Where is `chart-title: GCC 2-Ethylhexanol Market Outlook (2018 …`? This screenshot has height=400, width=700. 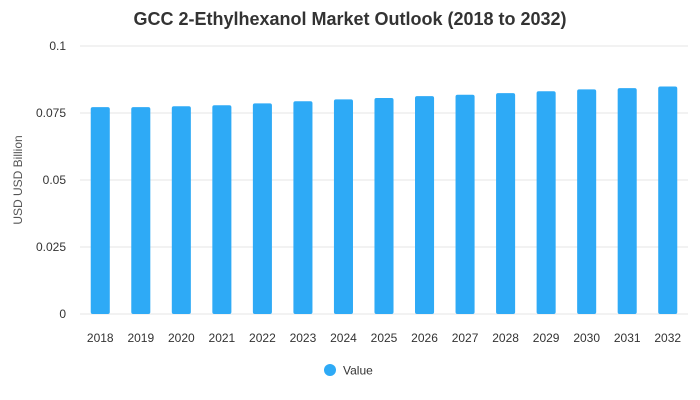
chart-title: GCC 2-Ethylhexanol Market Outlook (2018 … is located at coordinates (349, 19).